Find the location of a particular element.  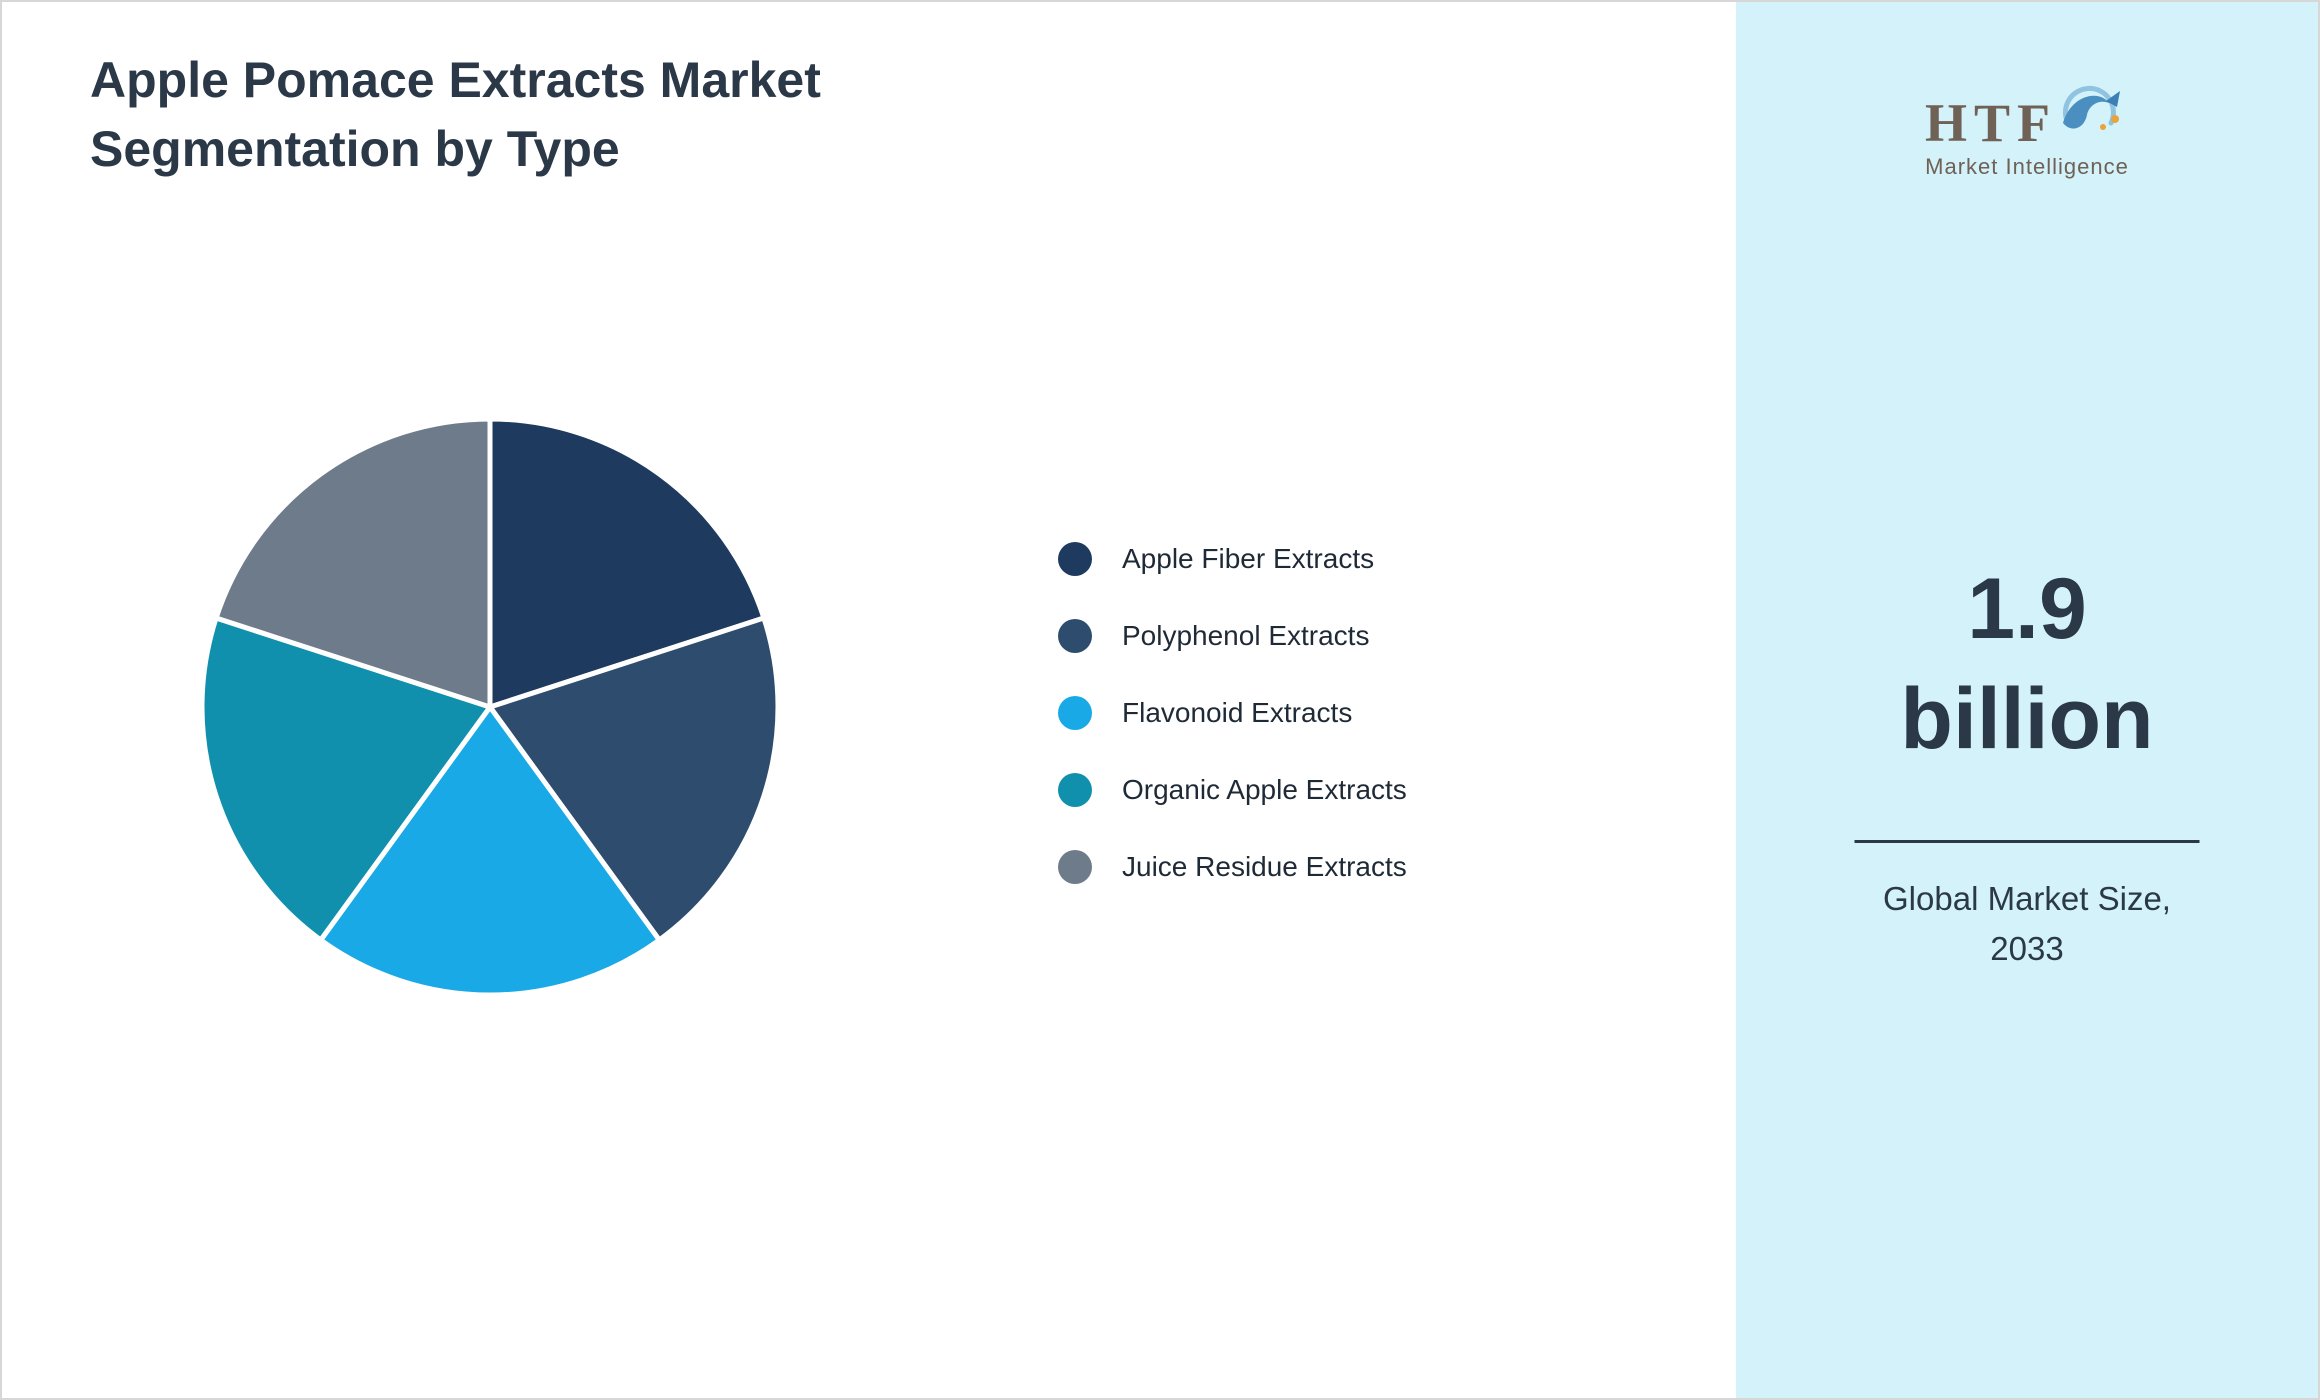

market-size-label-line2: 2033 is located at coordinates (2027, 948).